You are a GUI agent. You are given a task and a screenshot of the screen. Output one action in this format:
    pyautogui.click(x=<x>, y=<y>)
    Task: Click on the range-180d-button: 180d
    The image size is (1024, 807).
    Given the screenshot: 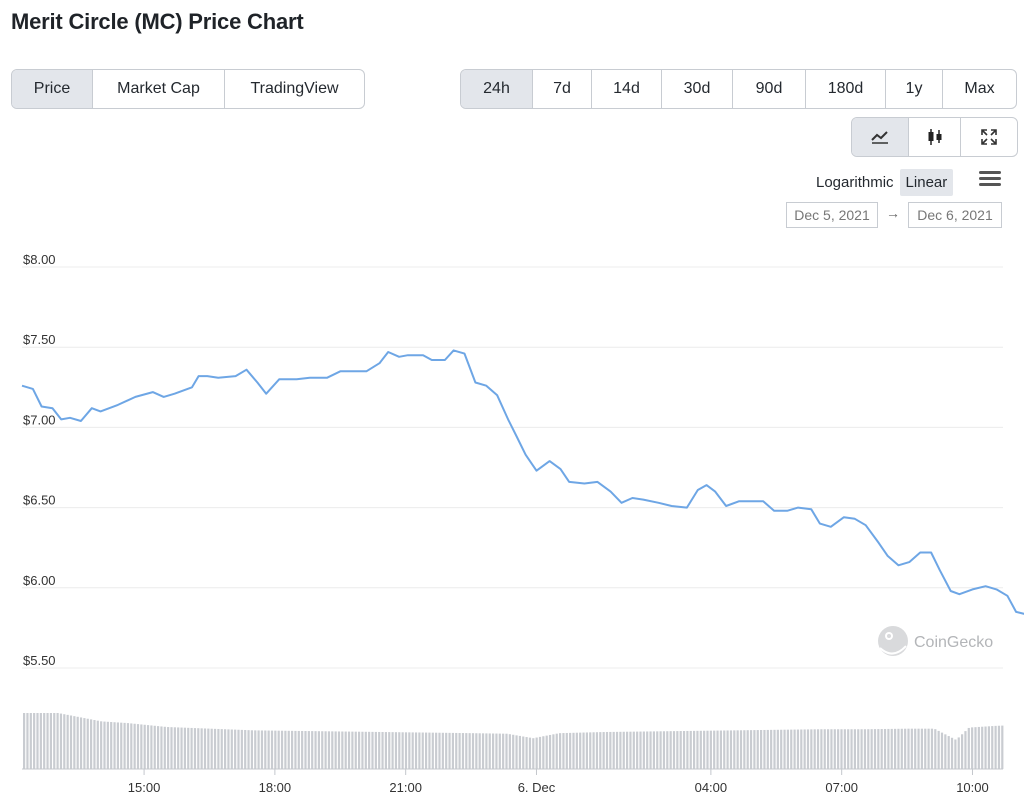 What is the action you would take?
    pyautogui.click(x=846, y=89)
    